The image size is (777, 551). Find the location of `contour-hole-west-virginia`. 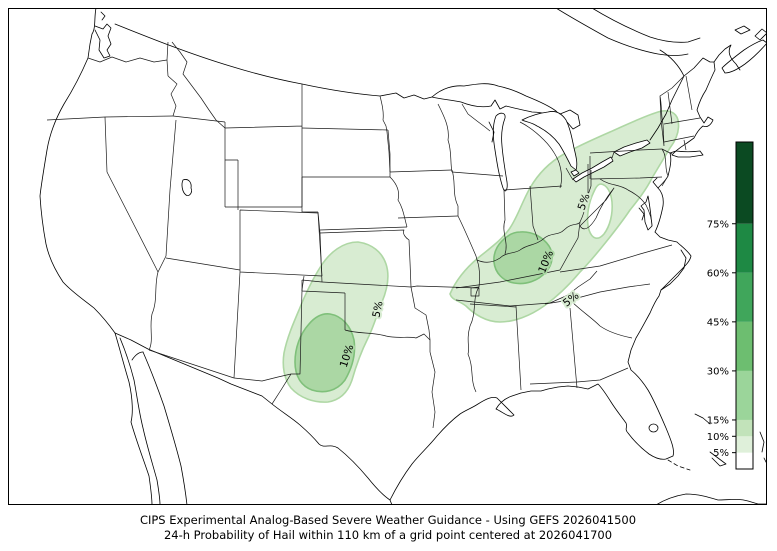

contour-hole-west-virginia is located at coordinates (599, 211).